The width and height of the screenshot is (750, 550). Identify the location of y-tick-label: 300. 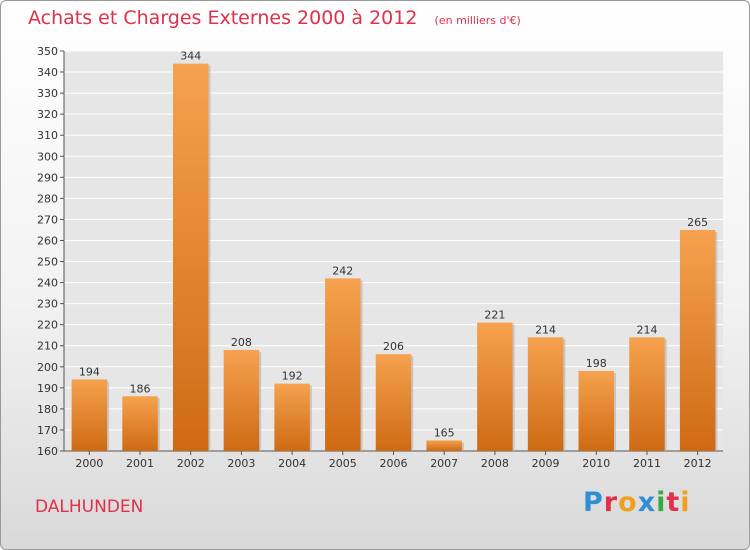
(47, 156).